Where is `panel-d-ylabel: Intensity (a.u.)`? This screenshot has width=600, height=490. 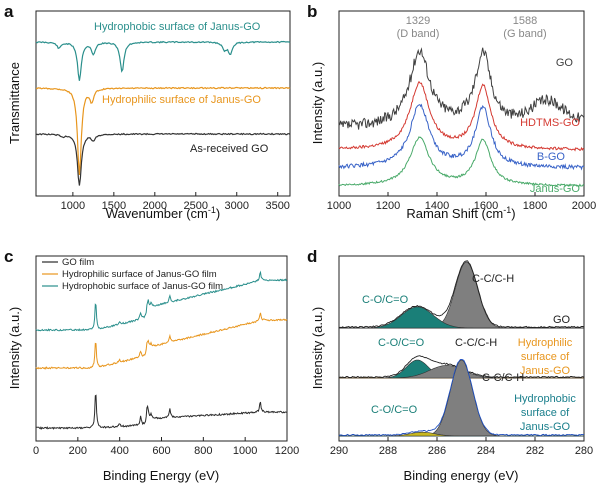 panel-d-ylabel: Intensity (a.u.) is located at coordinates (317, 348).